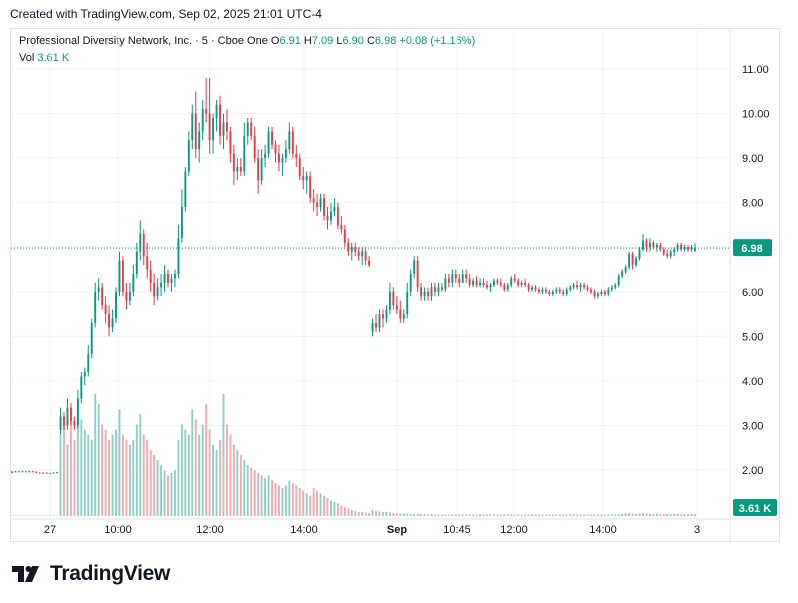 Image resolution: width=798 pixels, height=603 pixels. I want to click on volume-label: Vol, so click(27, 58).